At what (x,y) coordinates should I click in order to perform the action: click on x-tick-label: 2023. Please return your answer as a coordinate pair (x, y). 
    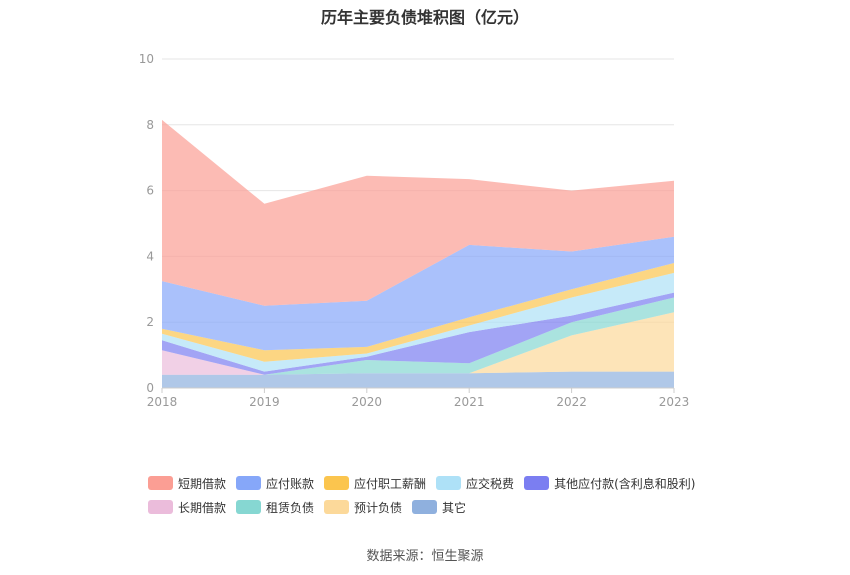
    Looking at the image, I should click on (674, 402).